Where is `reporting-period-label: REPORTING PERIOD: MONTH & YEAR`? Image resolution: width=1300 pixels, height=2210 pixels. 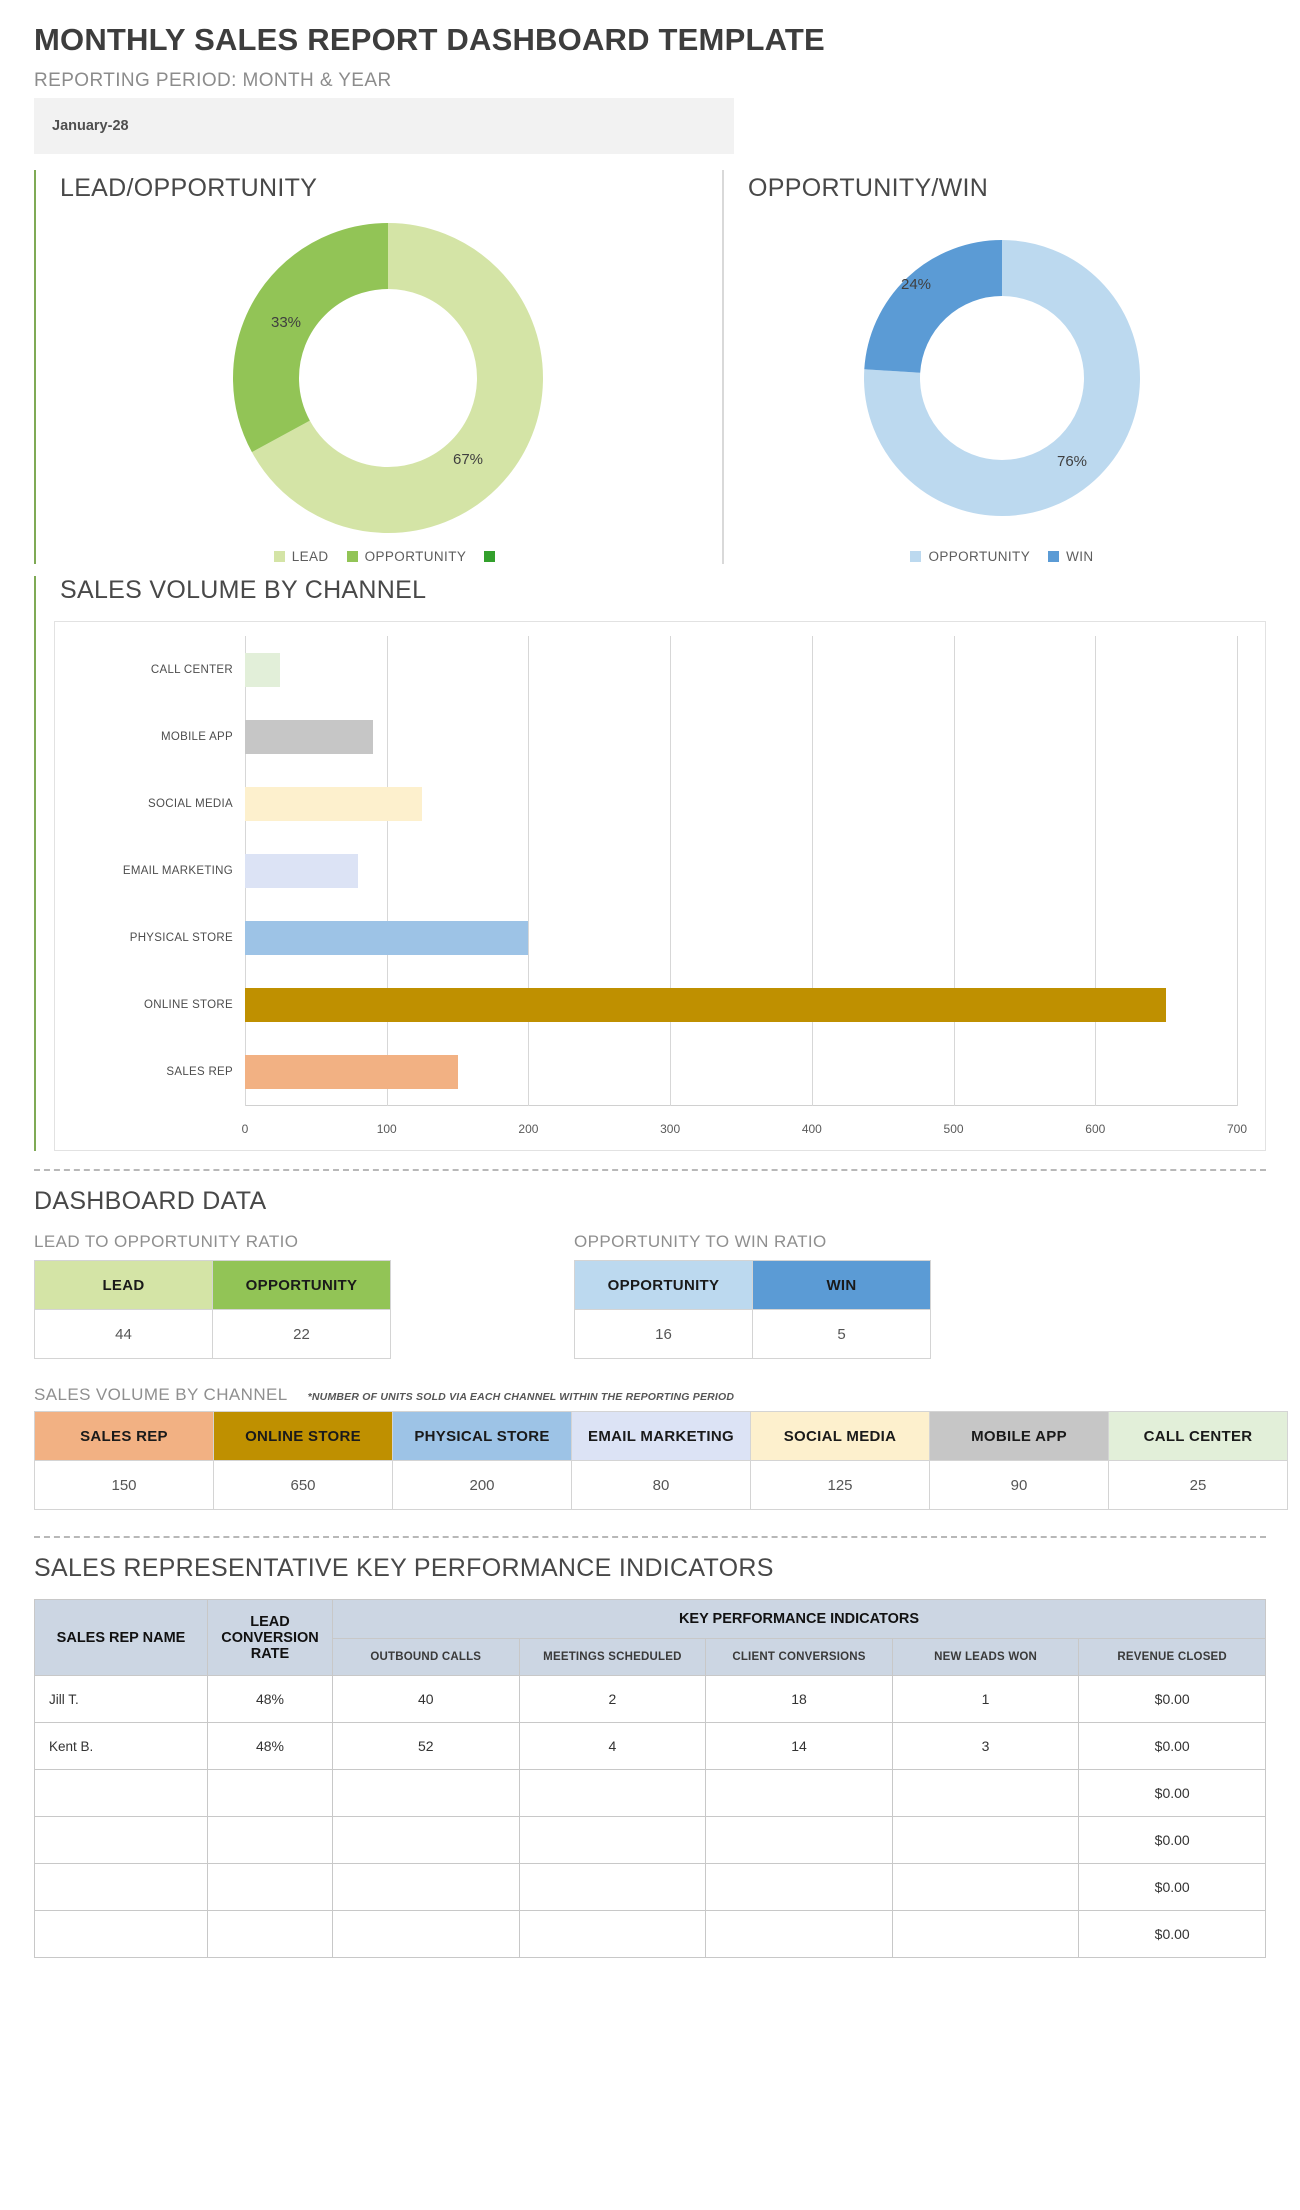 reporting-period-label: REPORTING PERIOD: MONTH & YEAR is located at coordinates (213, 80).